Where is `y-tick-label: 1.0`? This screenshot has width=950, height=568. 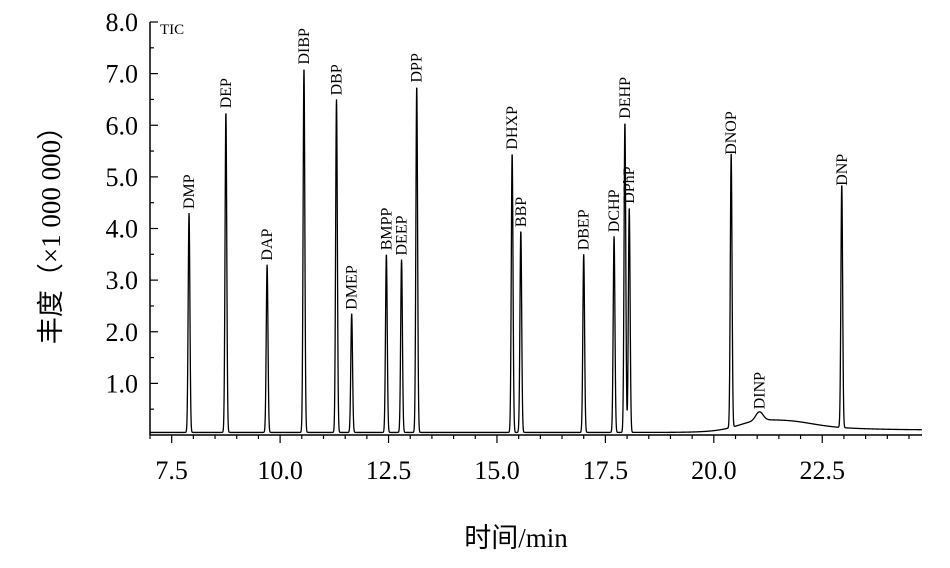 y-tick-label: 1.0 is located at coordinates (122, 383).